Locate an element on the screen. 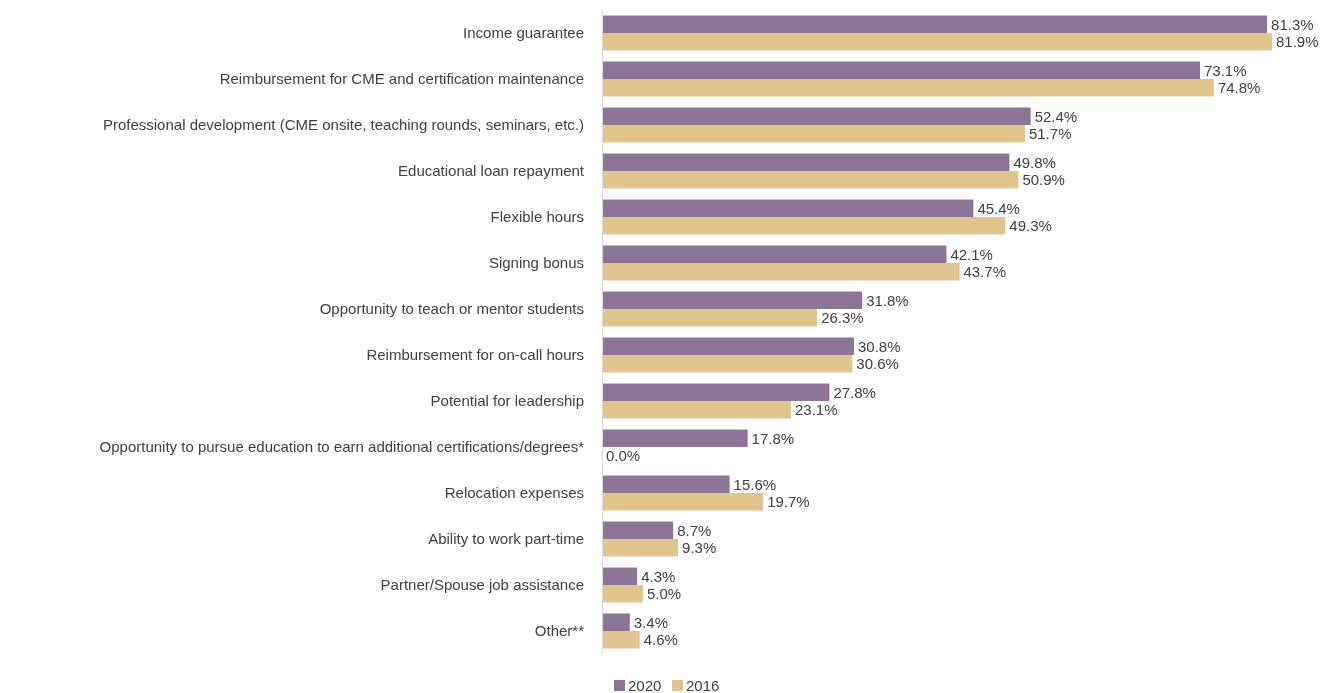  data-label: 5.0% is located at coordinates (664, 593).